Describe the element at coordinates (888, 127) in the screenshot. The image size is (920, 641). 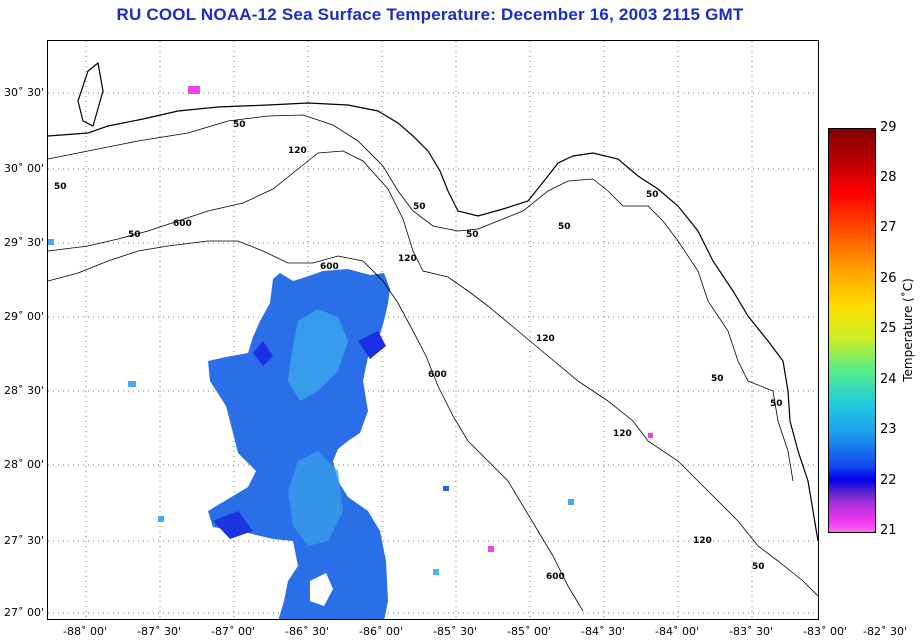
I see `colorbar-tick: 29` at that location.